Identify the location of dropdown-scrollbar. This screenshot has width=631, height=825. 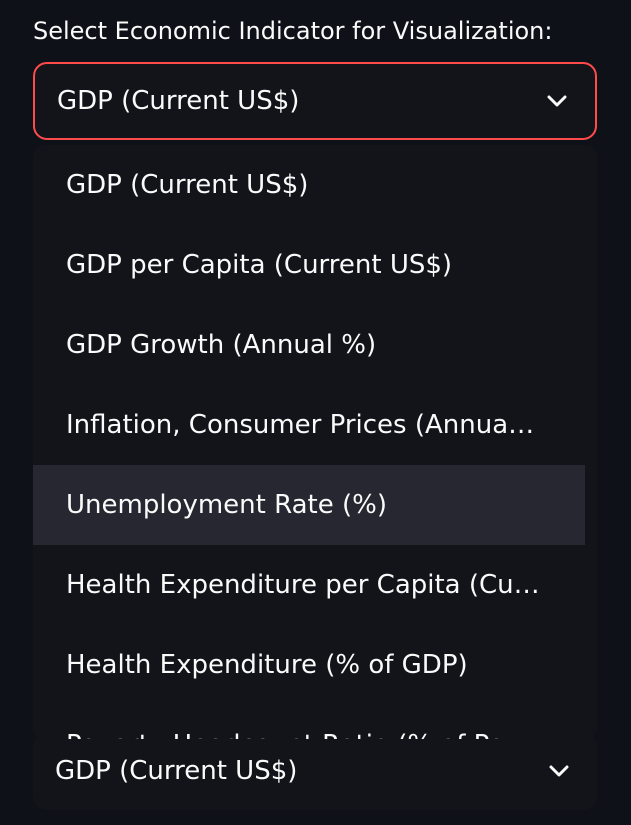
(591, 442).